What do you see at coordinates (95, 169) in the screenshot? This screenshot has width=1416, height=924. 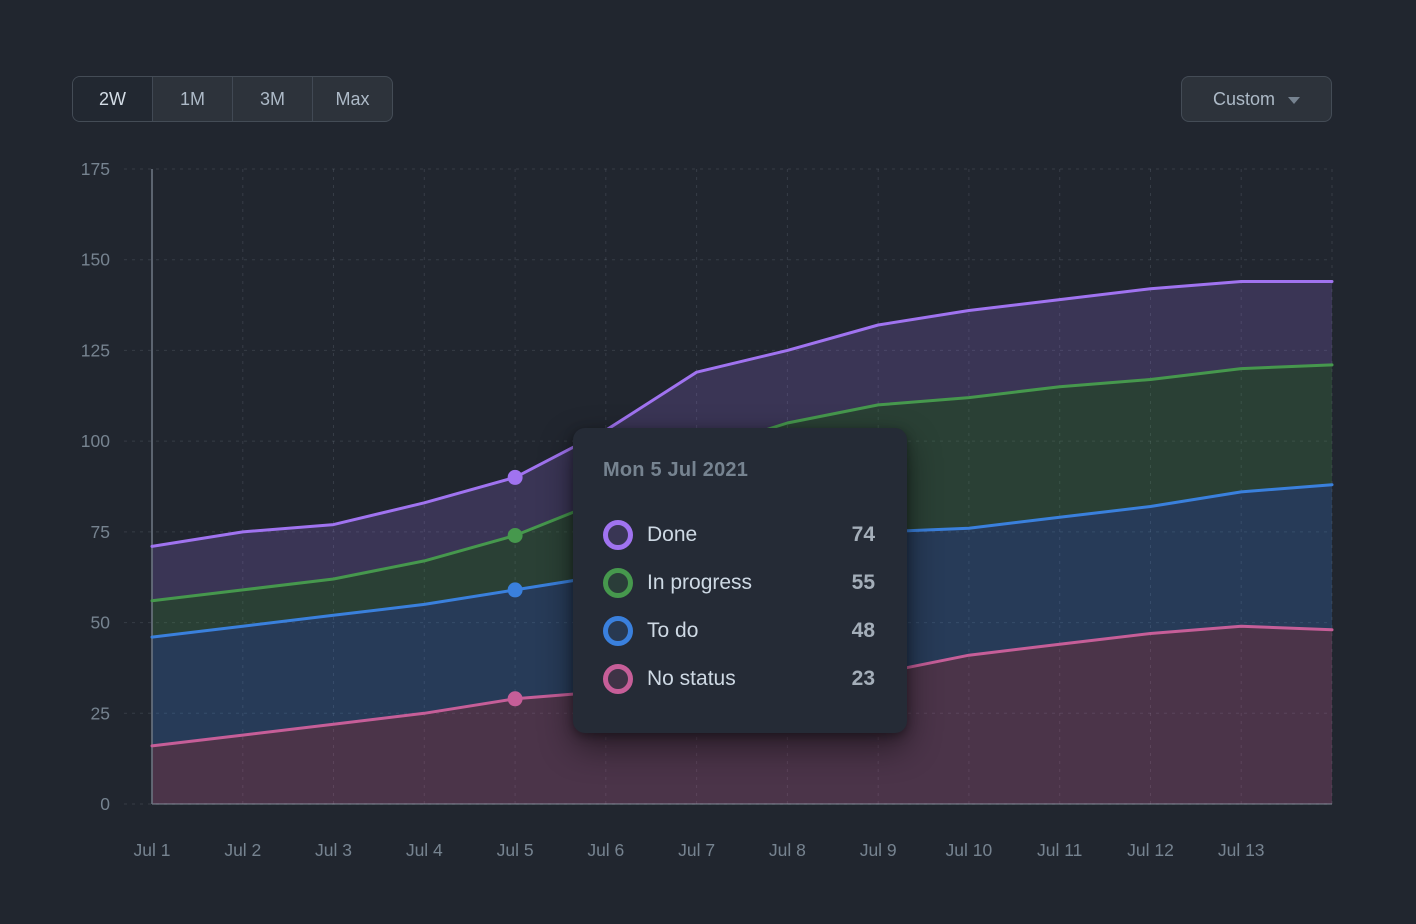 I see `y-tick-label: 175` at bounding box center [95, 169].